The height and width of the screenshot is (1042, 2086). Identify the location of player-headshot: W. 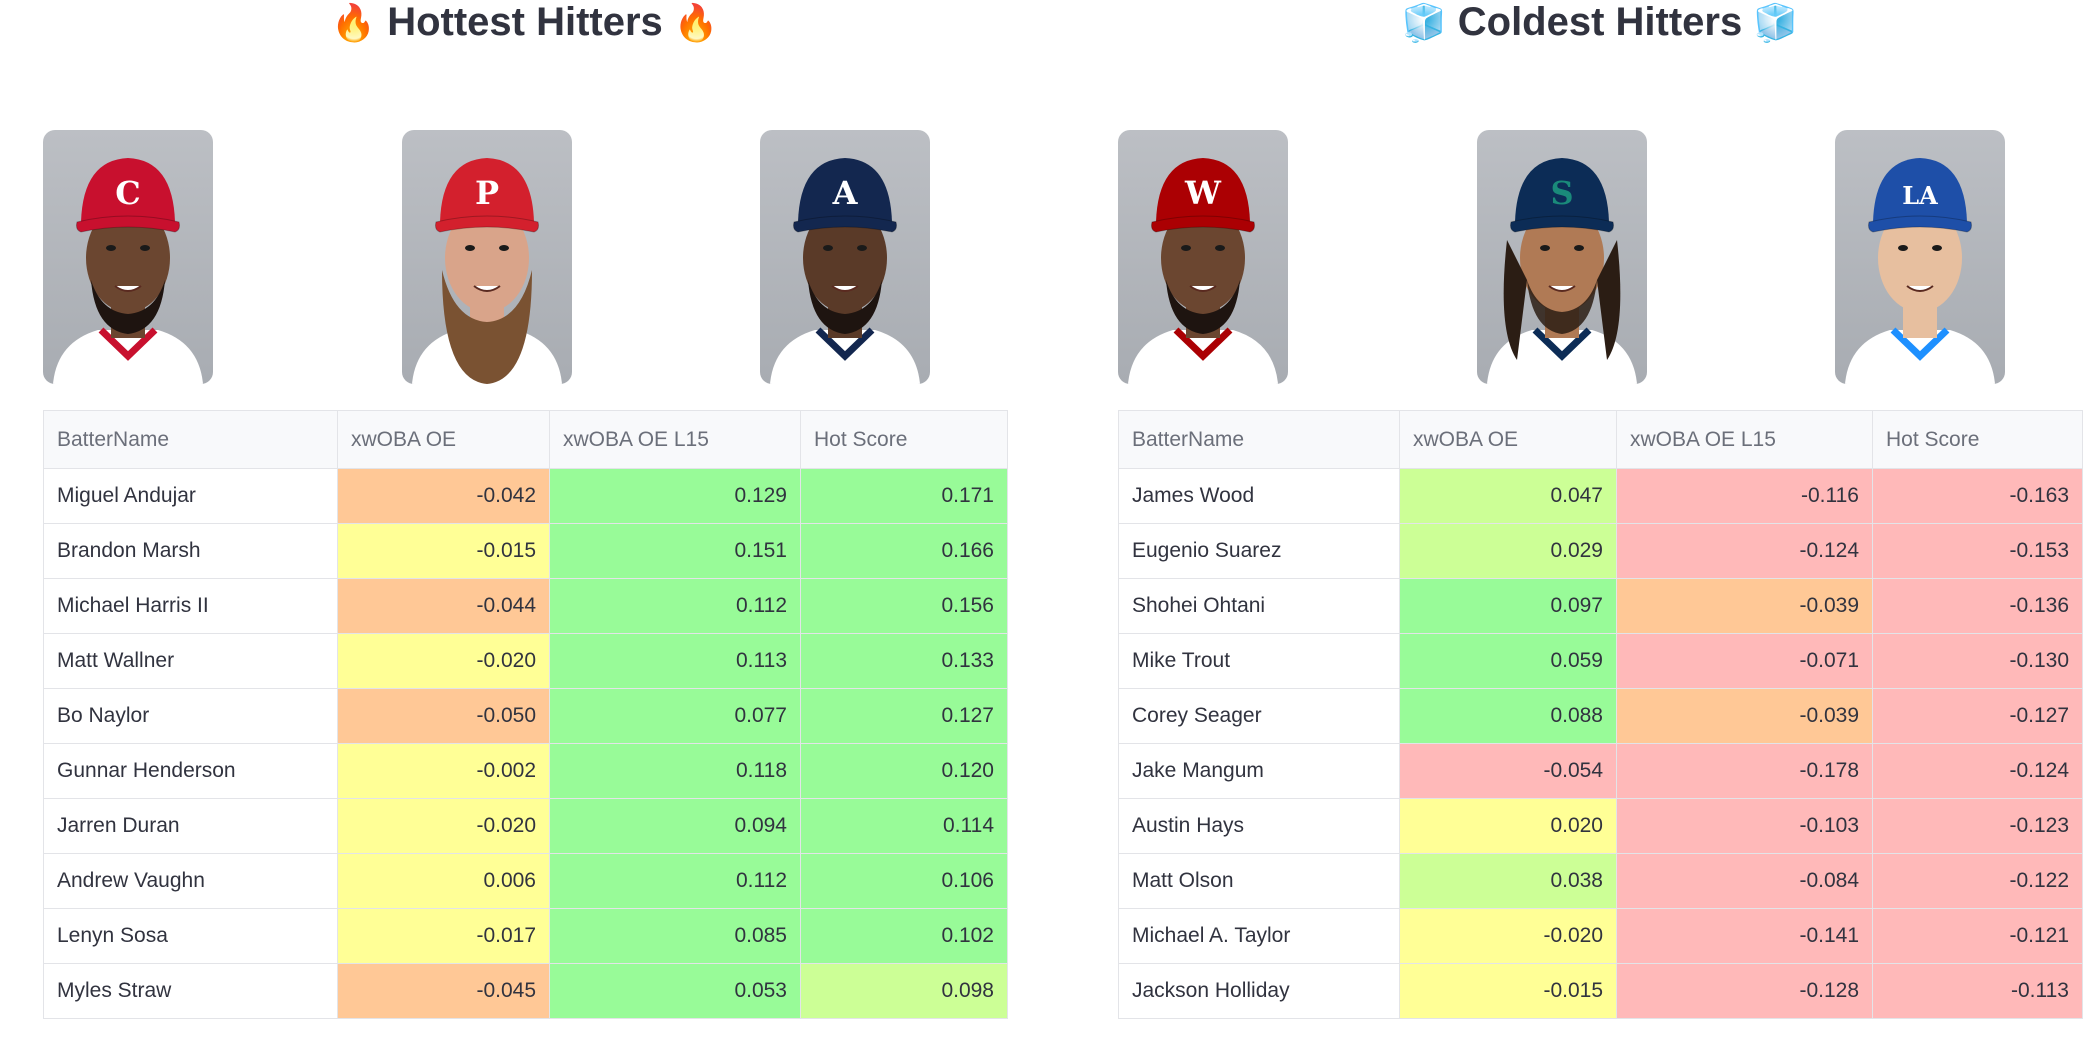
(1203, 257).